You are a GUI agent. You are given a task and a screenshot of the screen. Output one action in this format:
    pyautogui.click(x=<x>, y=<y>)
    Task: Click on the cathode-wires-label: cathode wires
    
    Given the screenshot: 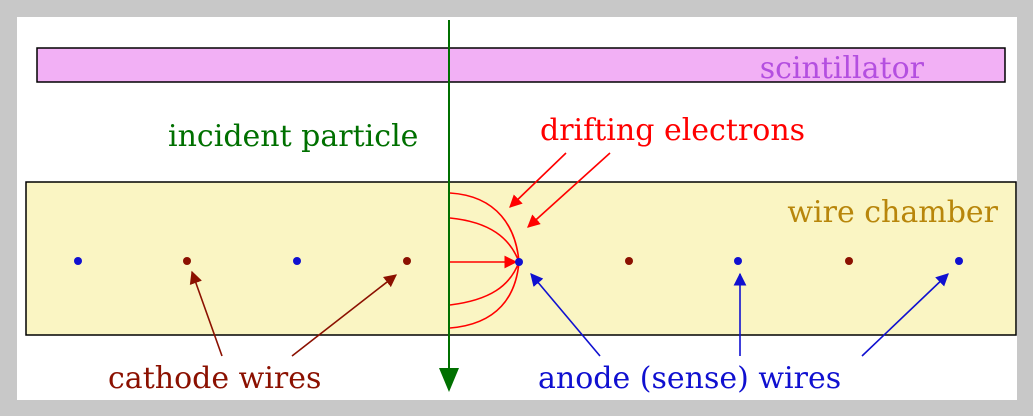 What is the action you would take?
    pyautogui.click(x=214, y=378)
    